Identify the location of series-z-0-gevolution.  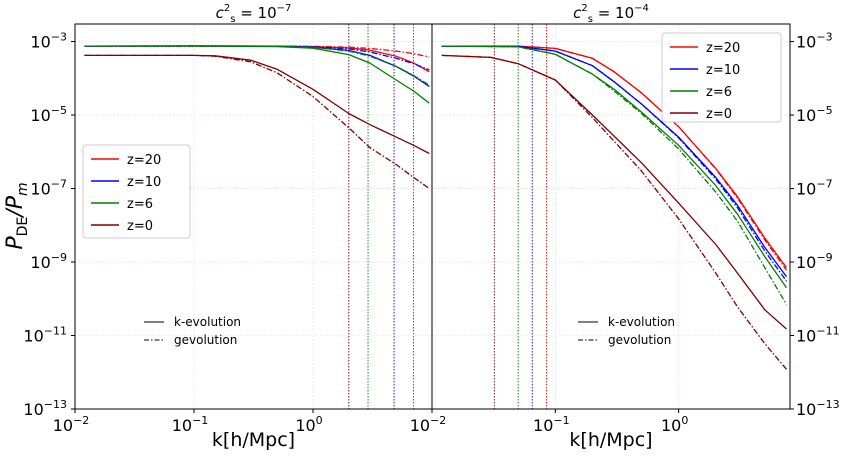
(257, 122).